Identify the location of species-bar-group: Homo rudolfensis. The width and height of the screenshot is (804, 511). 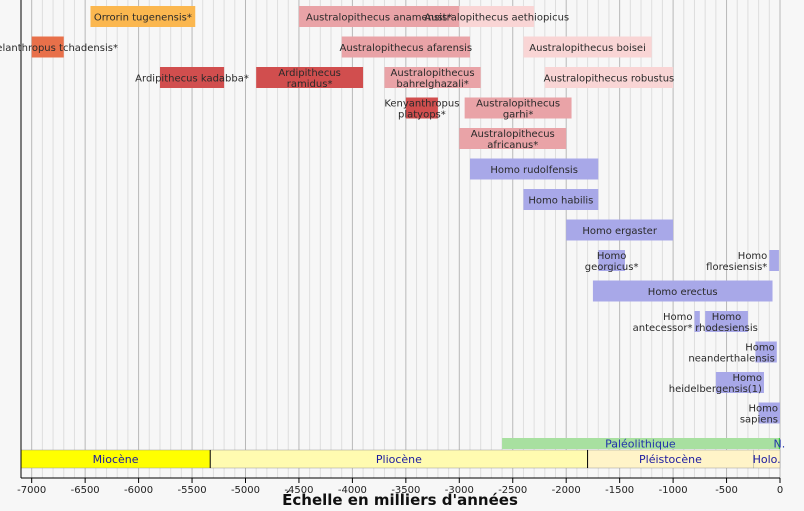
(534, 169).